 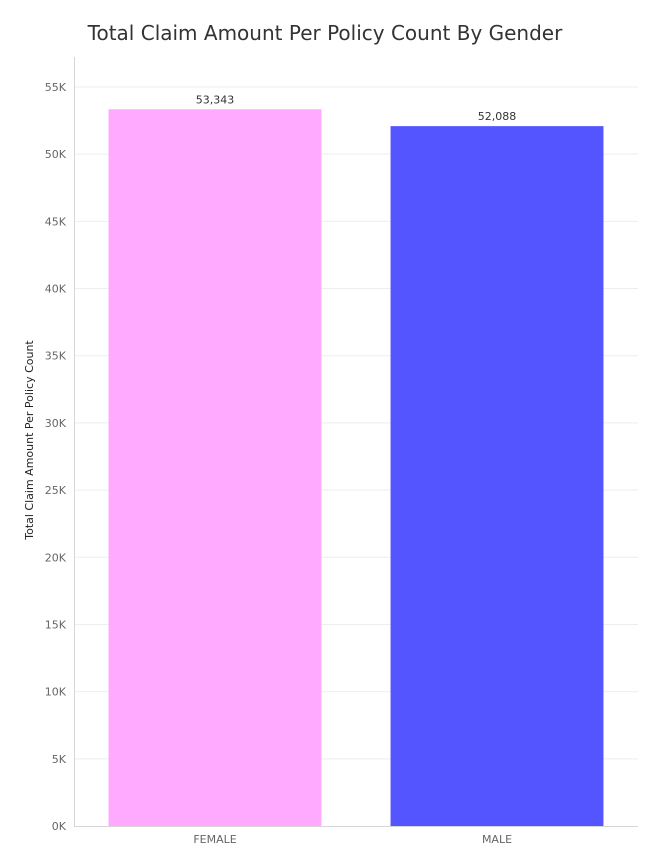 What do you see at coordinates (56, 692) in the screenshot?
I see `y-tick-label: 10K` at bounding box center [56, 692].